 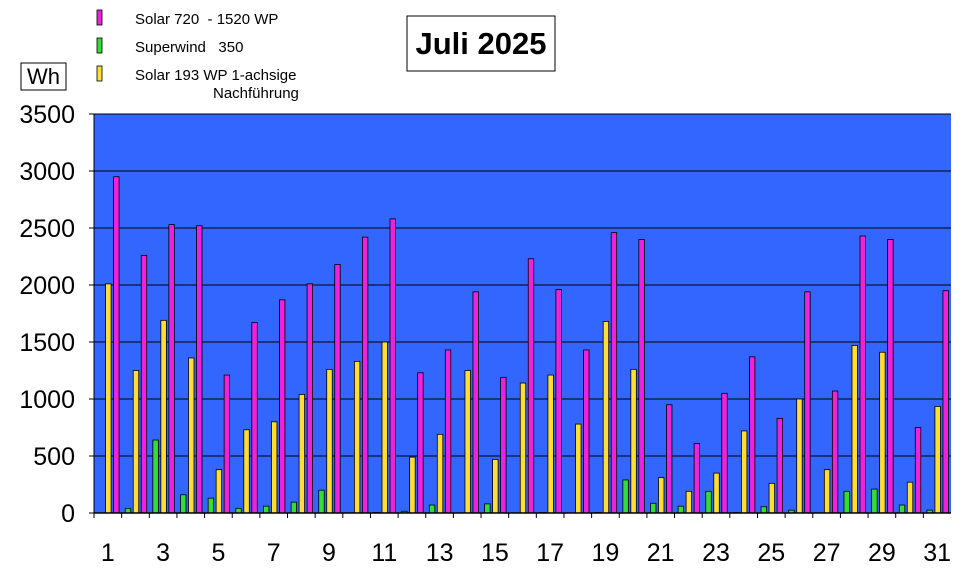 What do you see at coordinates (771, 553) in the screenshot?
I see `x-tick-label: 25` at bounding box center [771, 553].